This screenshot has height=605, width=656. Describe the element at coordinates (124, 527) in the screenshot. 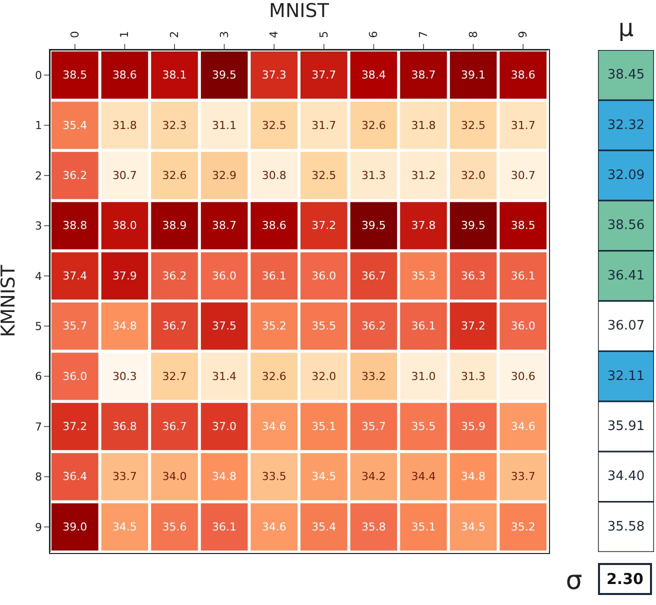

I see `data-label: 34.5` at that location.